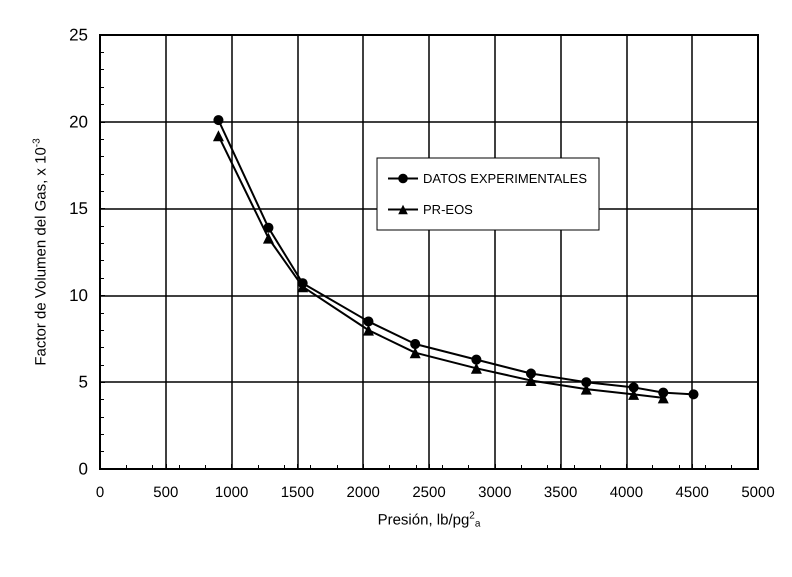  Describe the element at coordinates (692, 492) in the screenshot. I see `x-tick-label: 4500` at that location.